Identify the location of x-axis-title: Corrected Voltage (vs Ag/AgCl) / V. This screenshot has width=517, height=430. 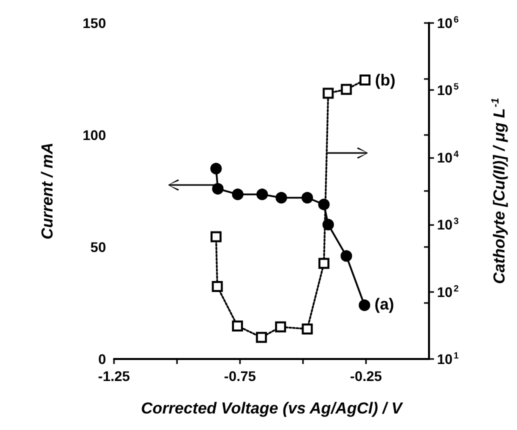
(272, 409).